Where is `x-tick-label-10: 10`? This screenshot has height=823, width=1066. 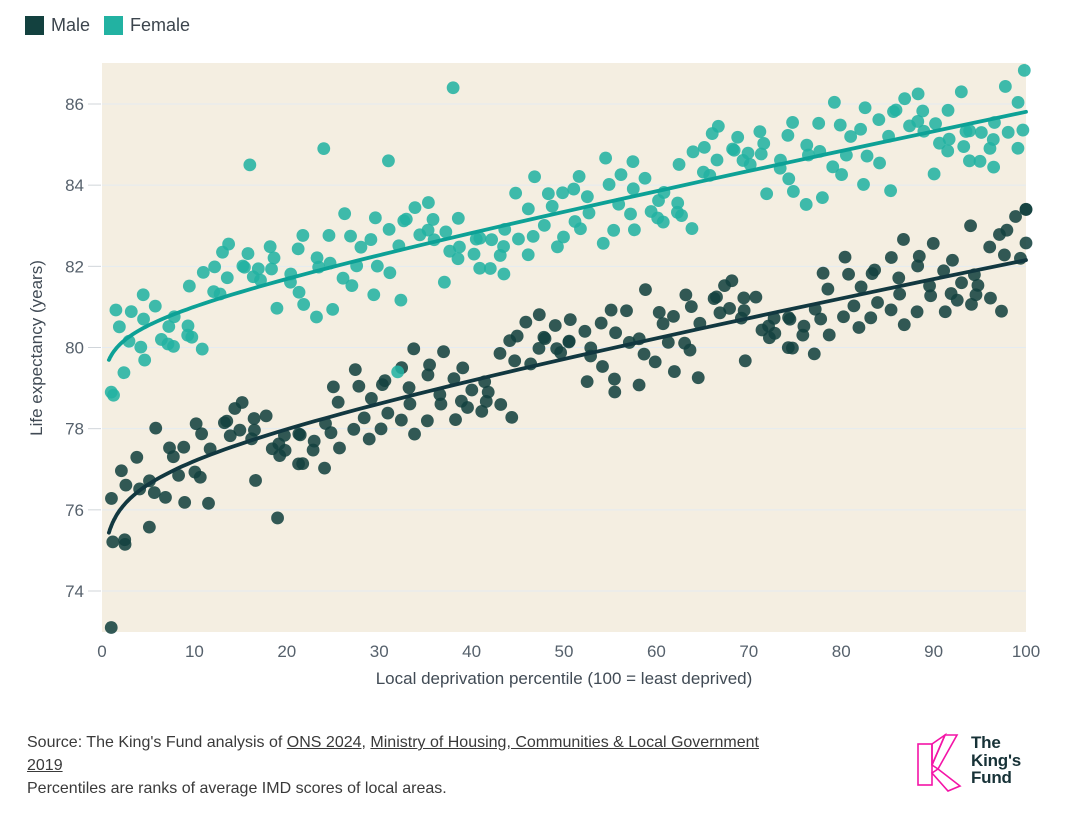 x-tick-label-10: 10 is located at coordinates (194, 651).